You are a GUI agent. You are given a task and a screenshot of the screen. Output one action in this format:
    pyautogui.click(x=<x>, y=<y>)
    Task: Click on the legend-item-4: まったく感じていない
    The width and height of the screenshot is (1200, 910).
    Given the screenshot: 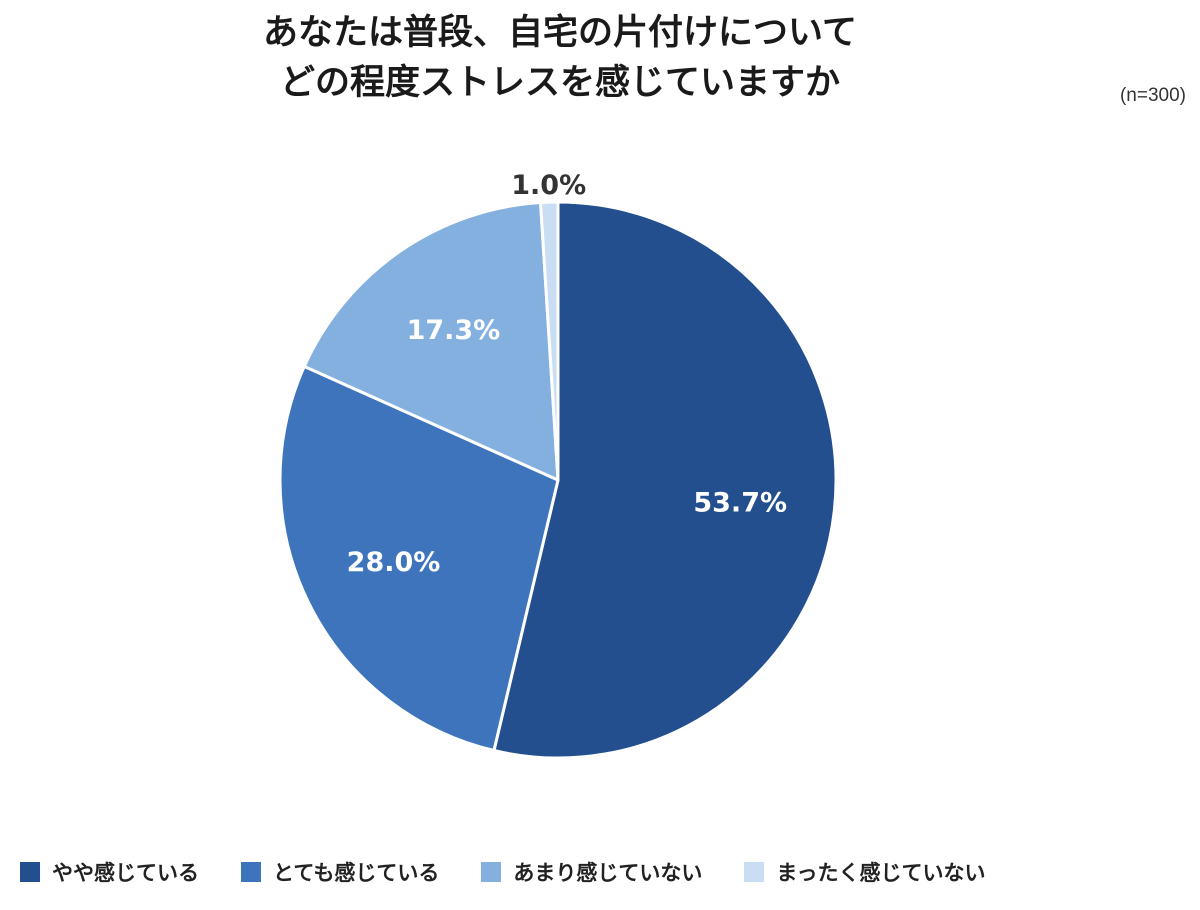 What is the action you would take?
    pyautogui.click(x=865, y=872)
    